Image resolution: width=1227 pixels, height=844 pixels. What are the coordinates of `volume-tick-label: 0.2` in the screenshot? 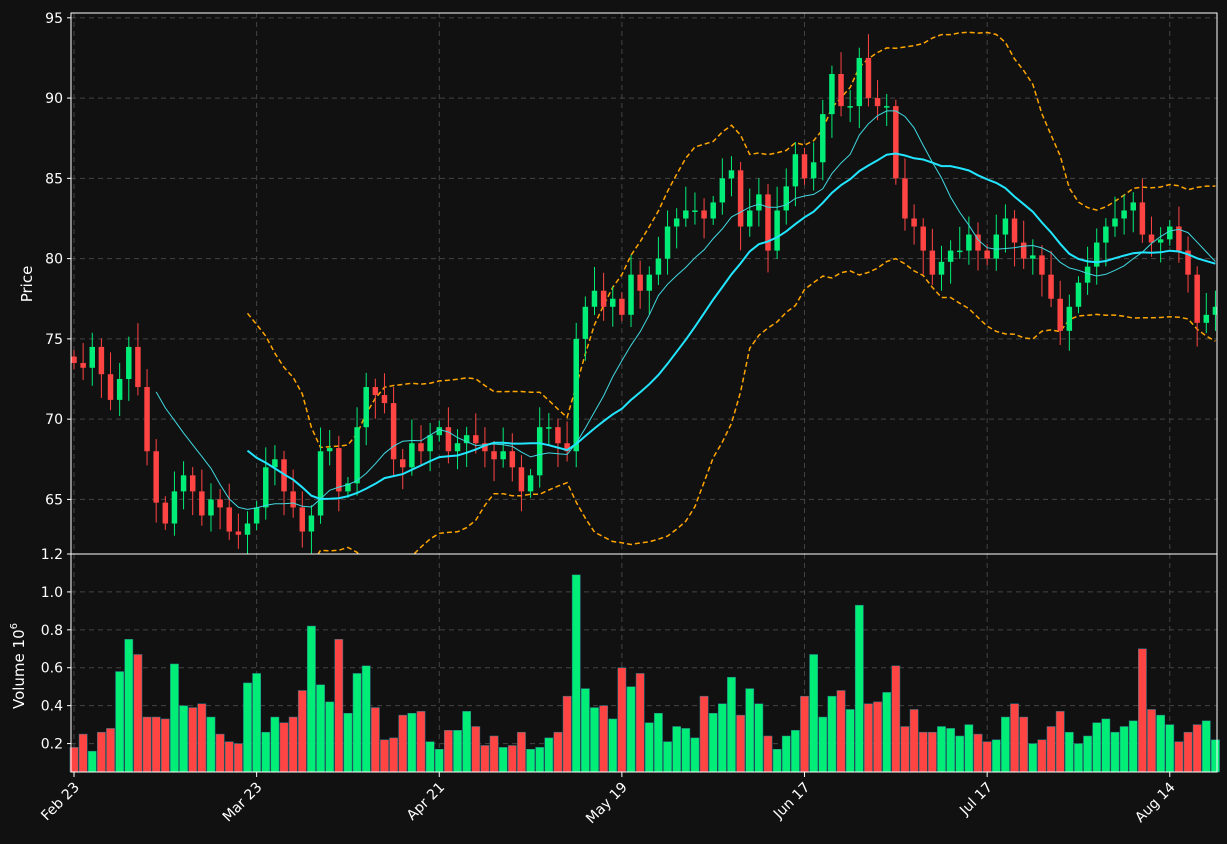 It's located at (52, 745).